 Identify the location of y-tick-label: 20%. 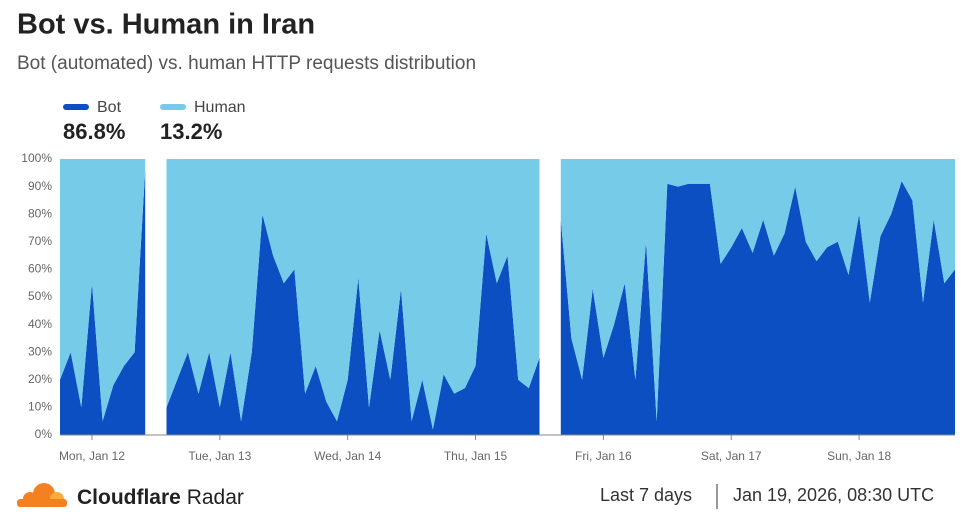
(40, 379).